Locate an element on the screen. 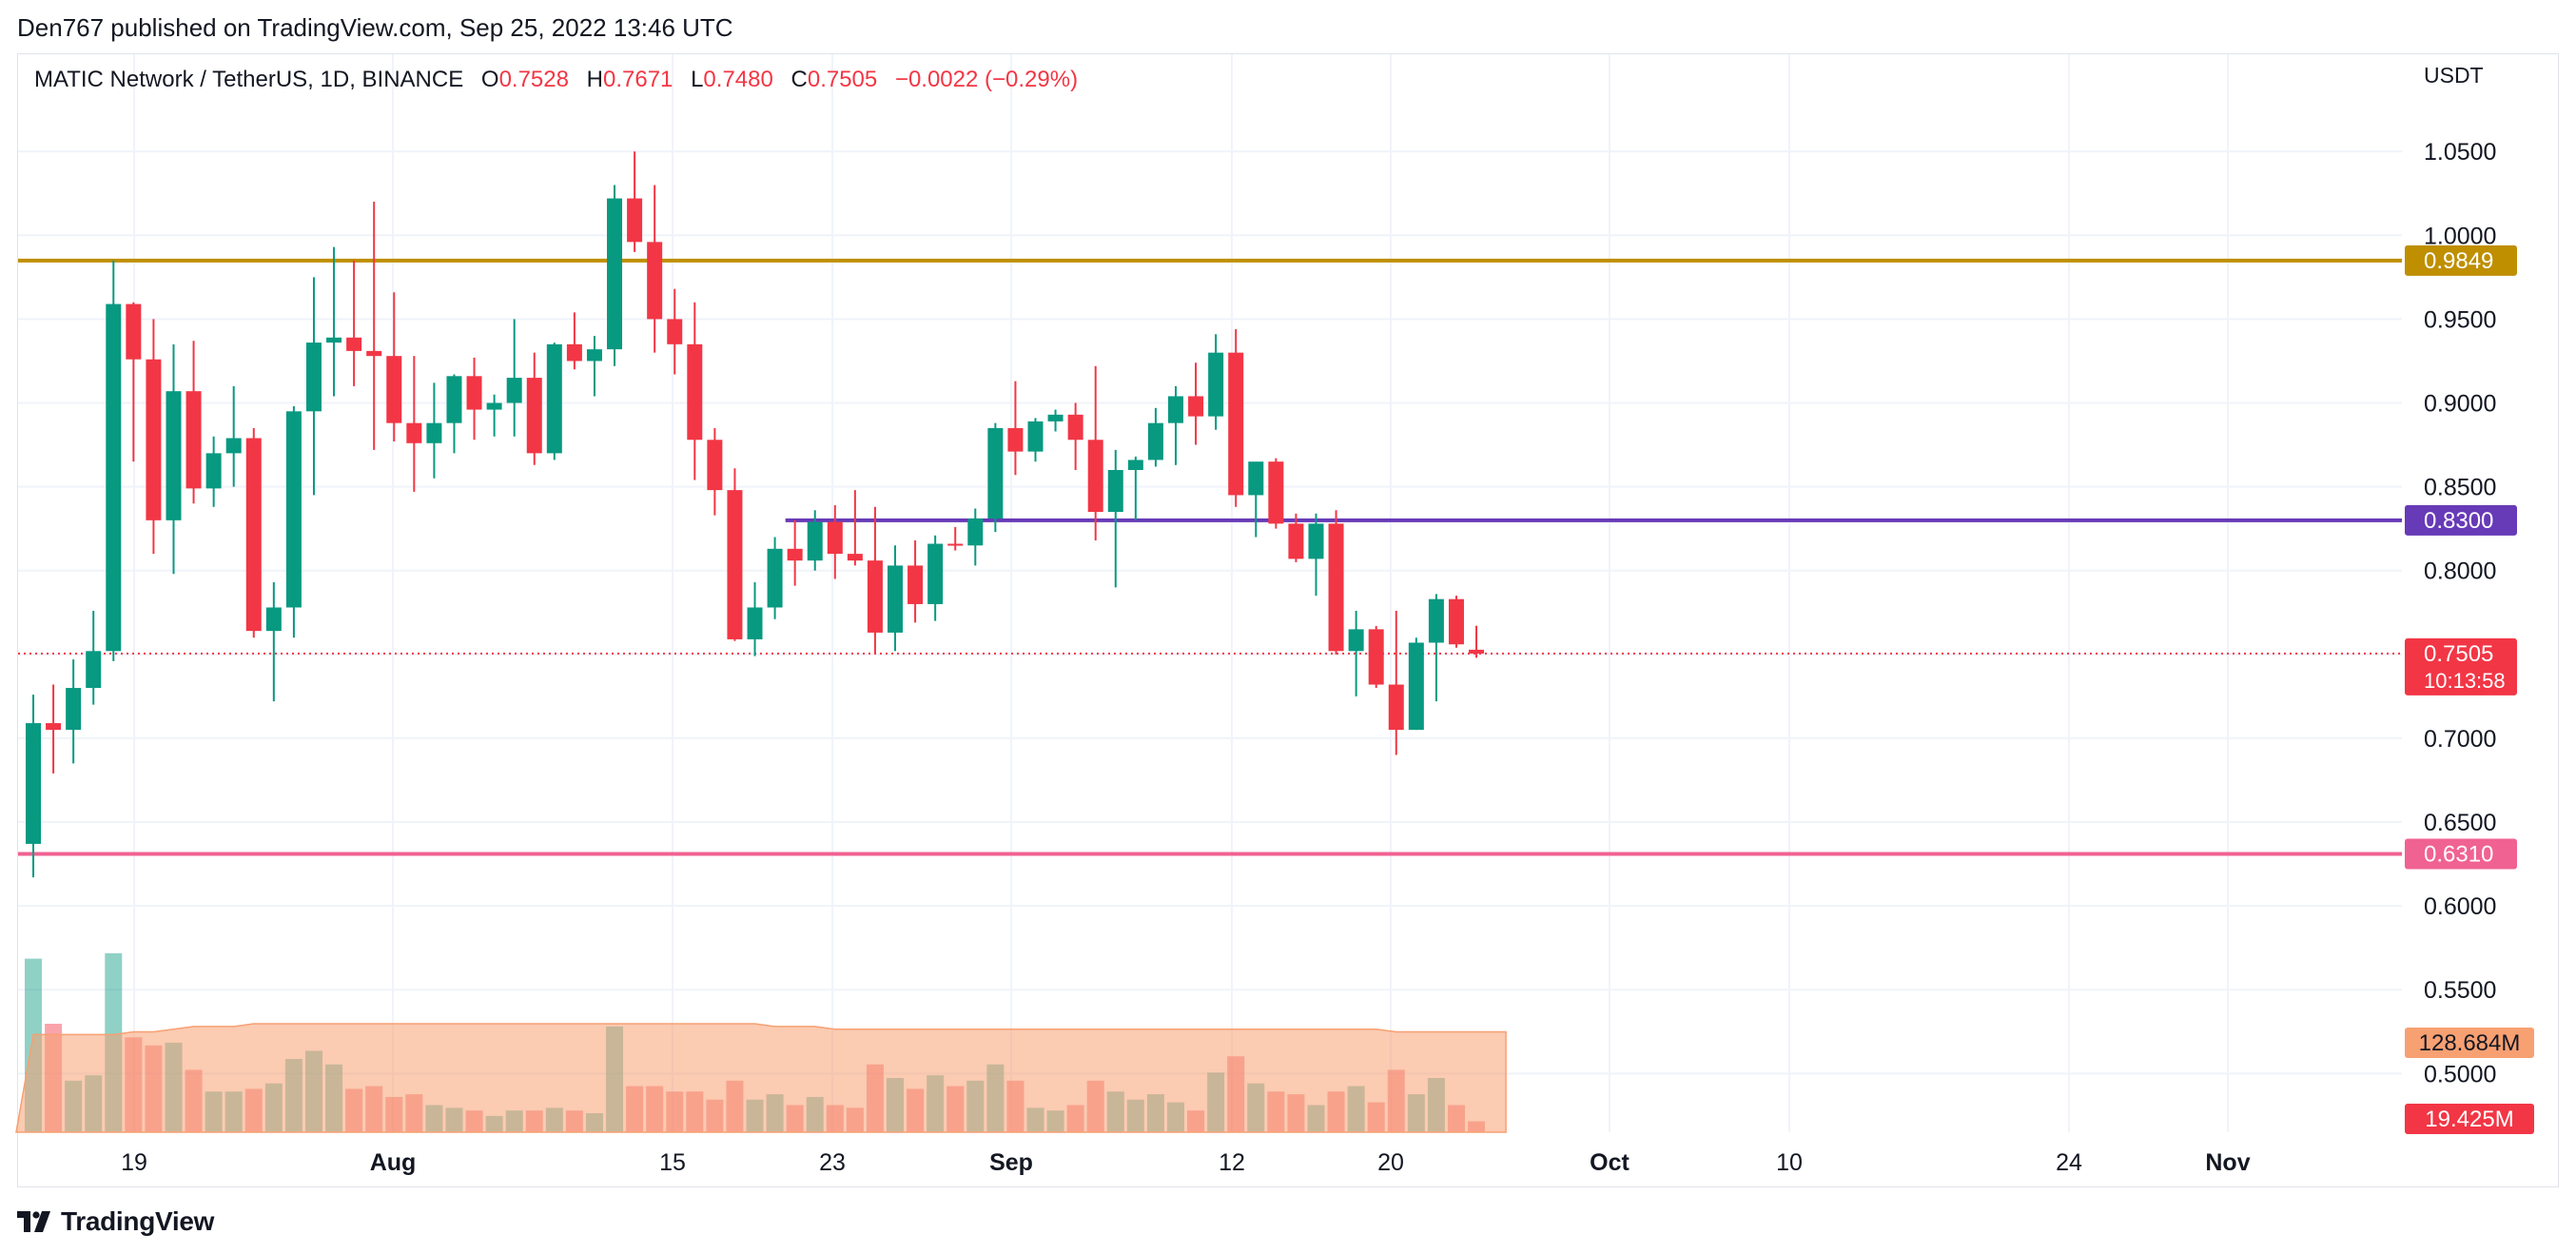  tradingview-logo-icon is located at coordinates (33, 1221).